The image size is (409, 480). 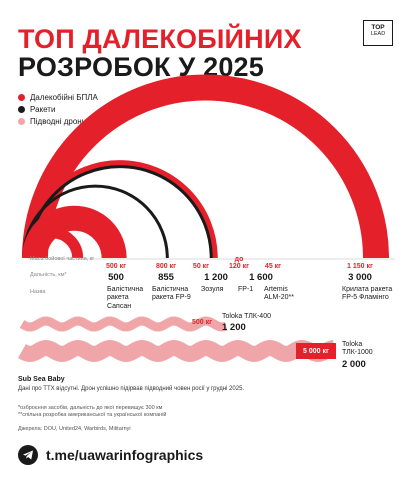 I want to click on range-sapsan: 500, so click(x=116, y=277).